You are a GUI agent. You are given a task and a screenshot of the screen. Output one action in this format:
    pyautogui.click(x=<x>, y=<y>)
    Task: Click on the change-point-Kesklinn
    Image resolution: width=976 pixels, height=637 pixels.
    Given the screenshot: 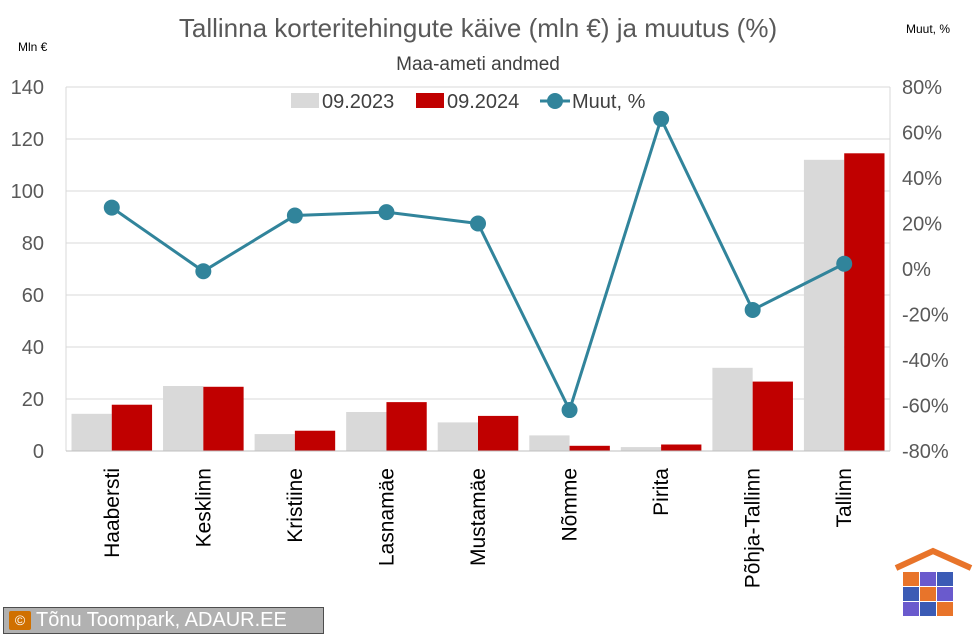 What is the action you would take?
    pyautogui.click(x=203, y=271)
    